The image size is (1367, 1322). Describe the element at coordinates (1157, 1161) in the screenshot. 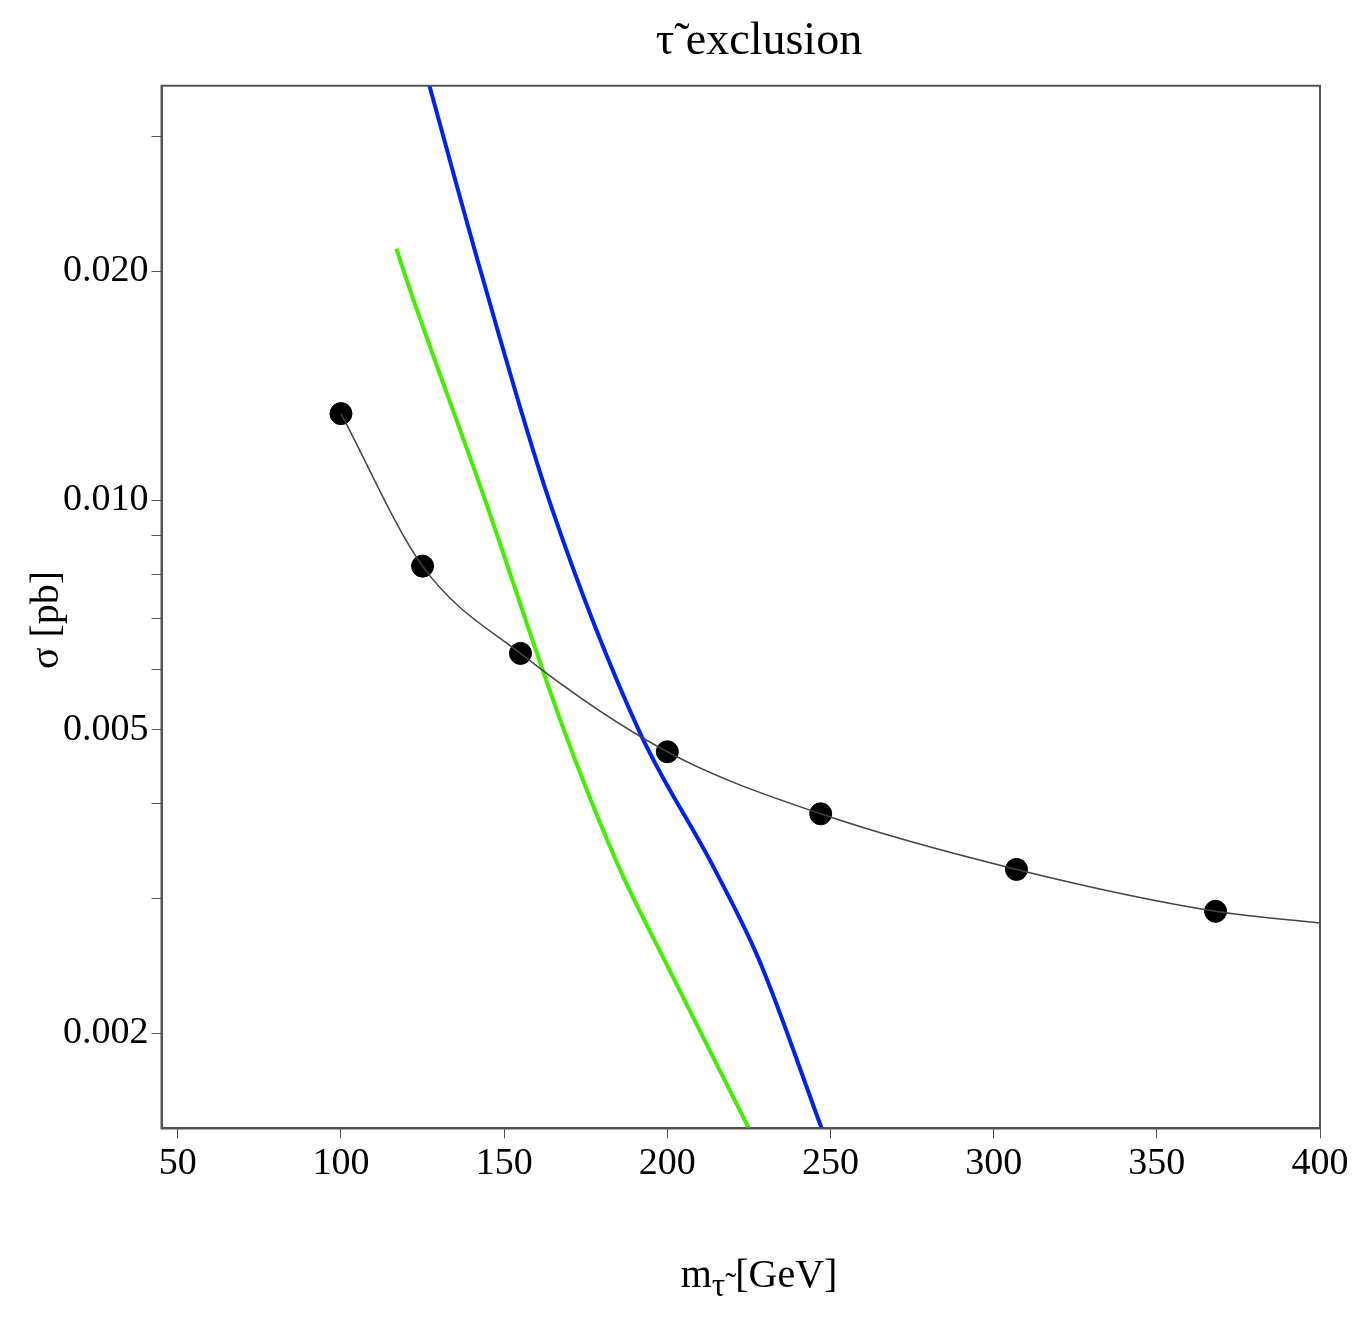

I see `x-tick-label: 350` at that location.